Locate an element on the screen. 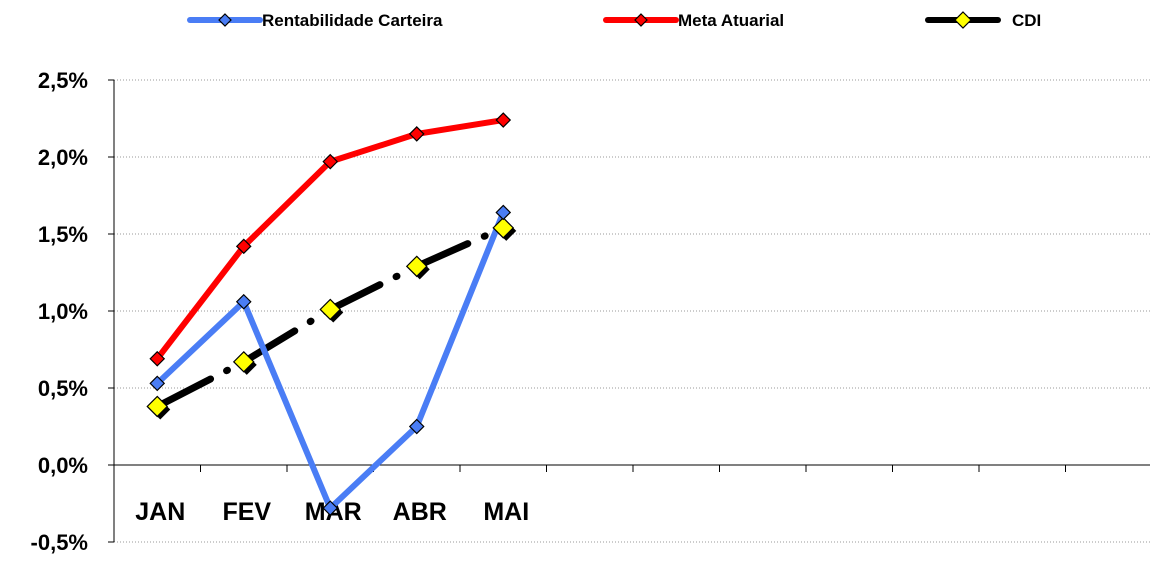 Image resolution: width=1150 pixels, height=561 pixels. y-tick-label: 2,5% is located at coordinates (63, 80).